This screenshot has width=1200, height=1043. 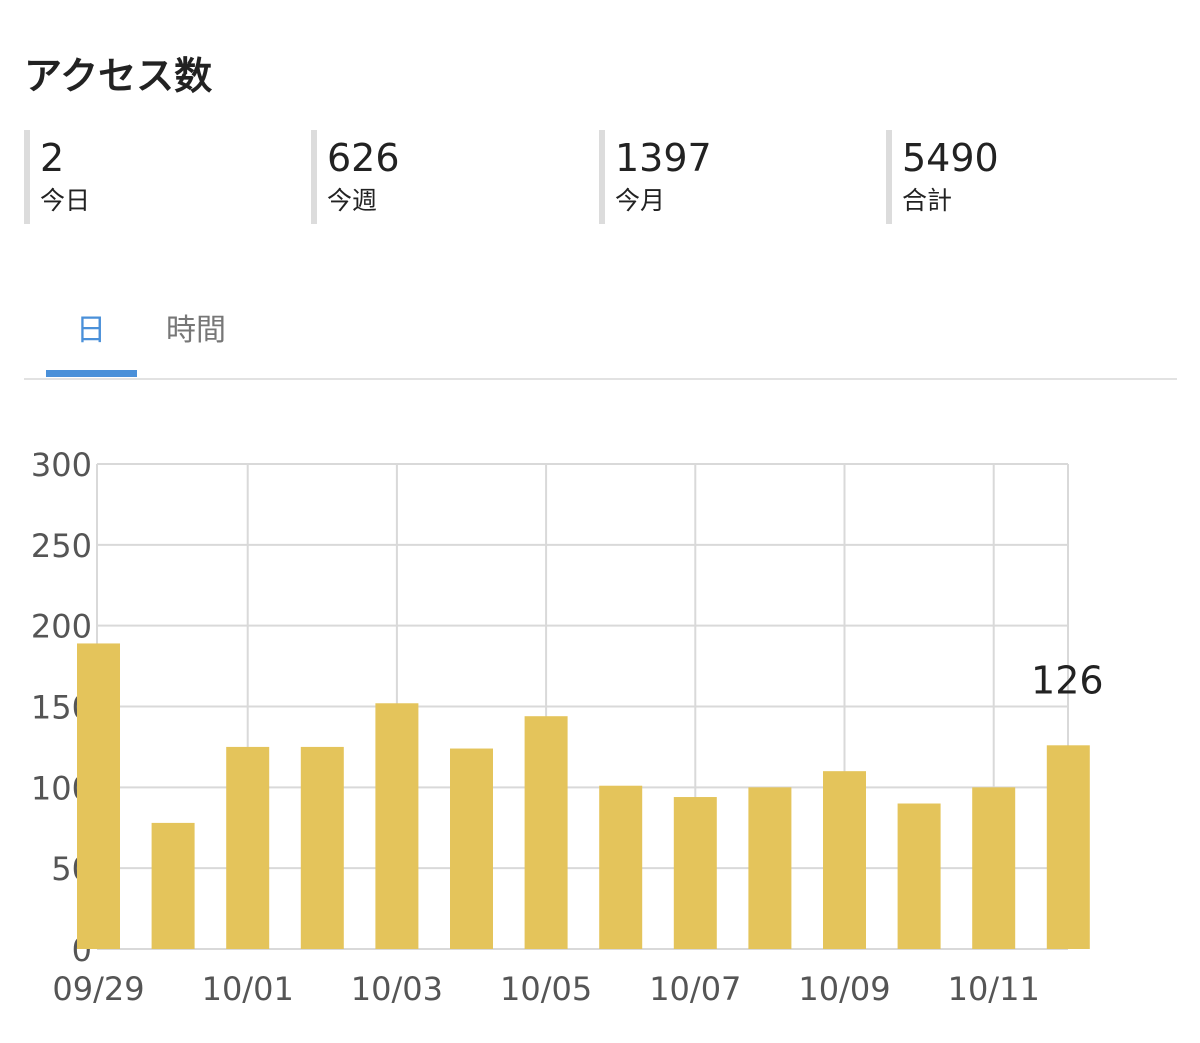 I want to click on active-tab-indicator, so click(x=91, y=373).